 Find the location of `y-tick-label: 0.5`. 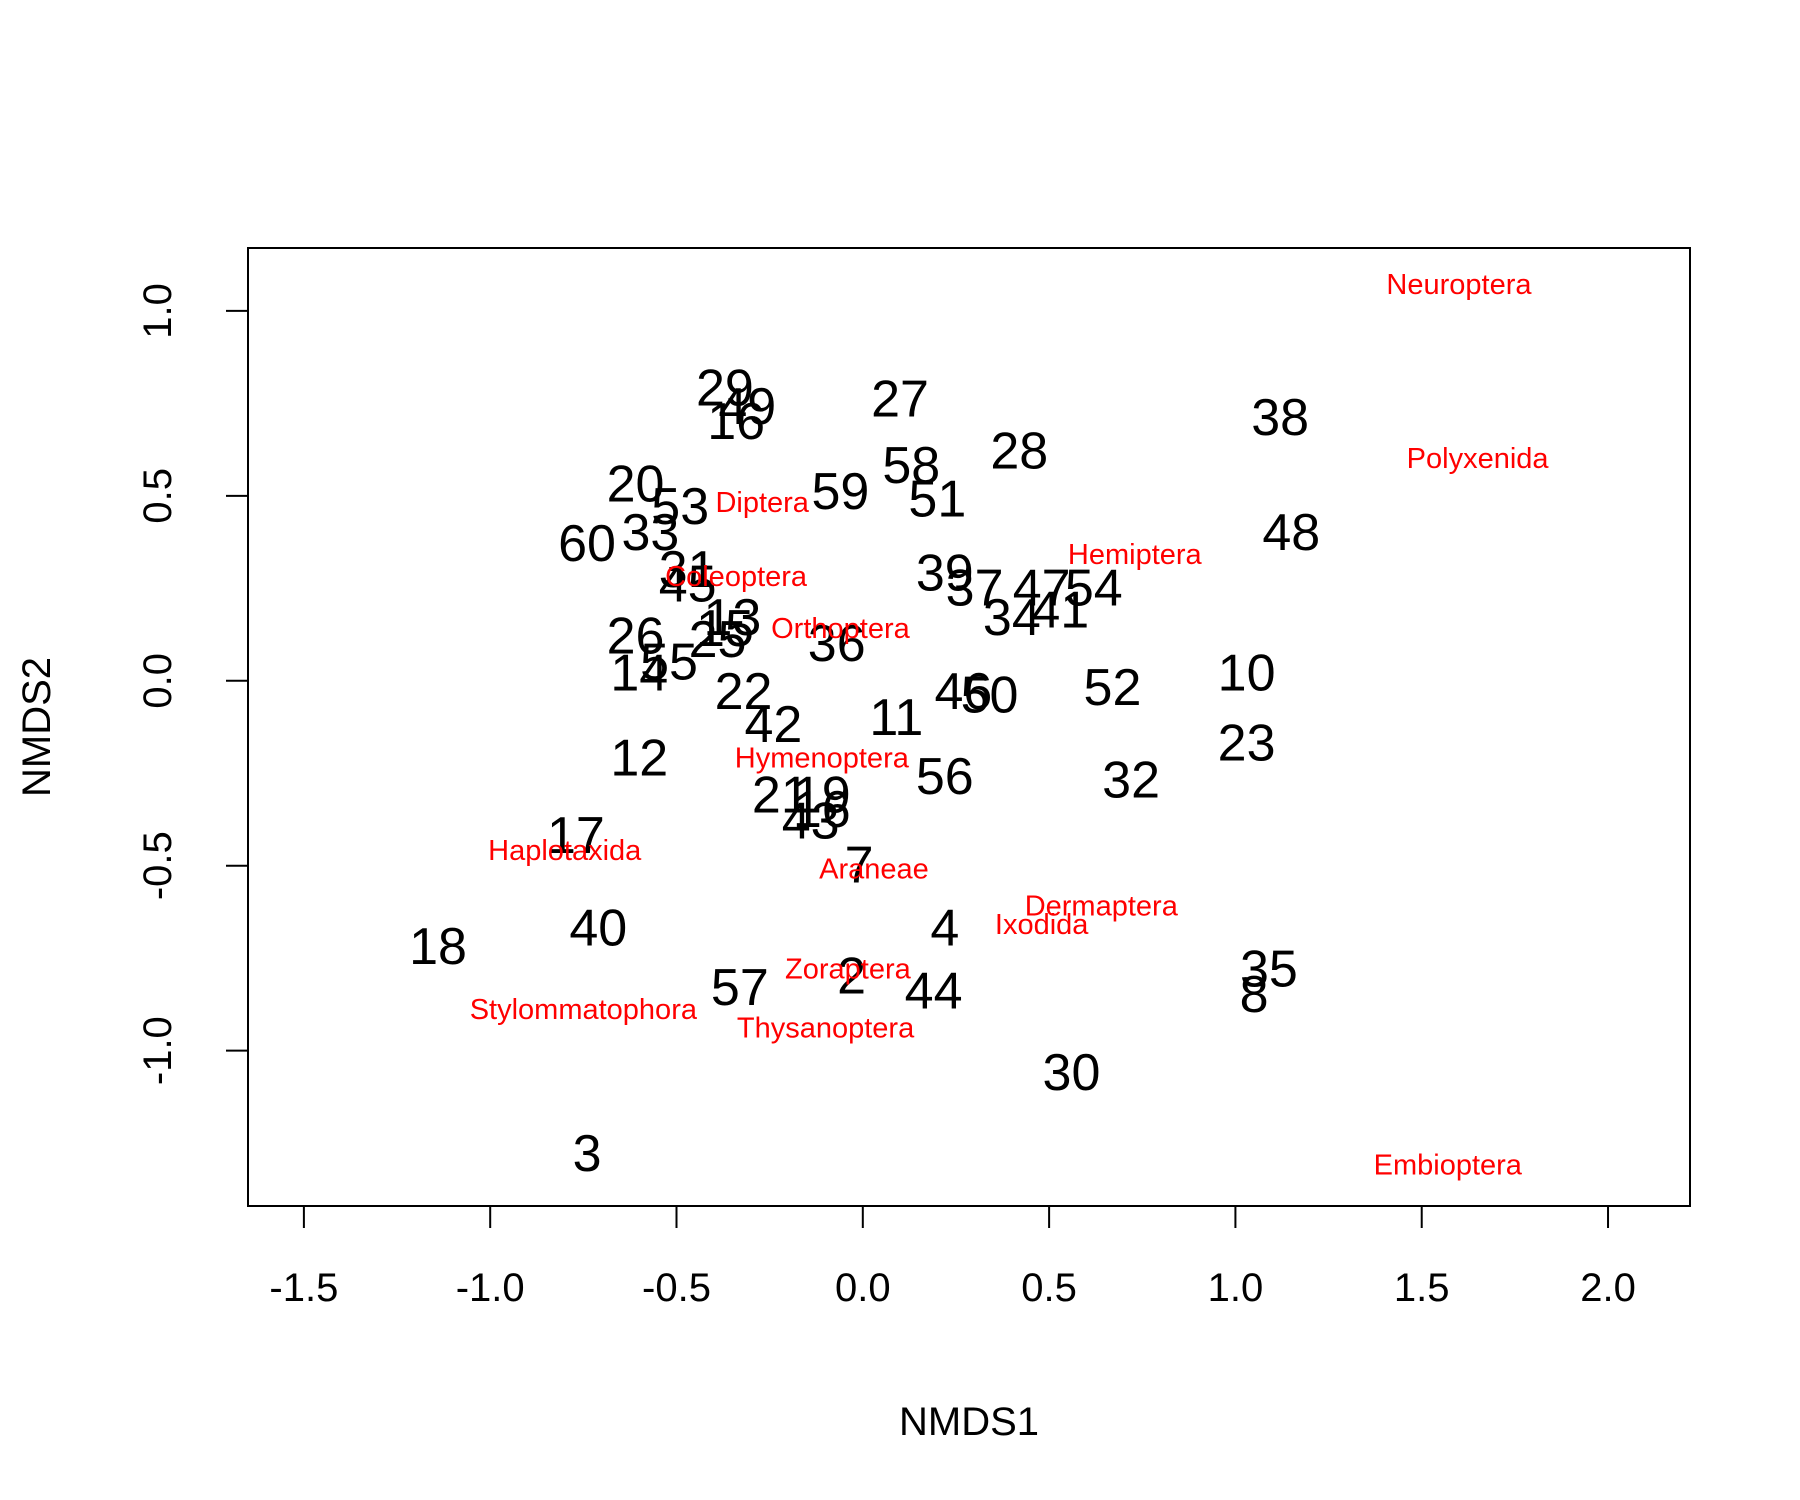

y-tick-label: 0.5 is located at coordinates (158, 496).